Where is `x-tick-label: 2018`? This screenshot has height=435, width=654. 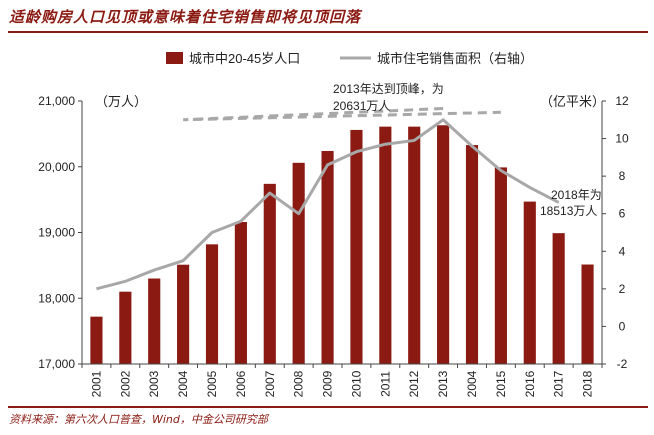 x-tick-label: 2018 is located at coordinates (588, 383).